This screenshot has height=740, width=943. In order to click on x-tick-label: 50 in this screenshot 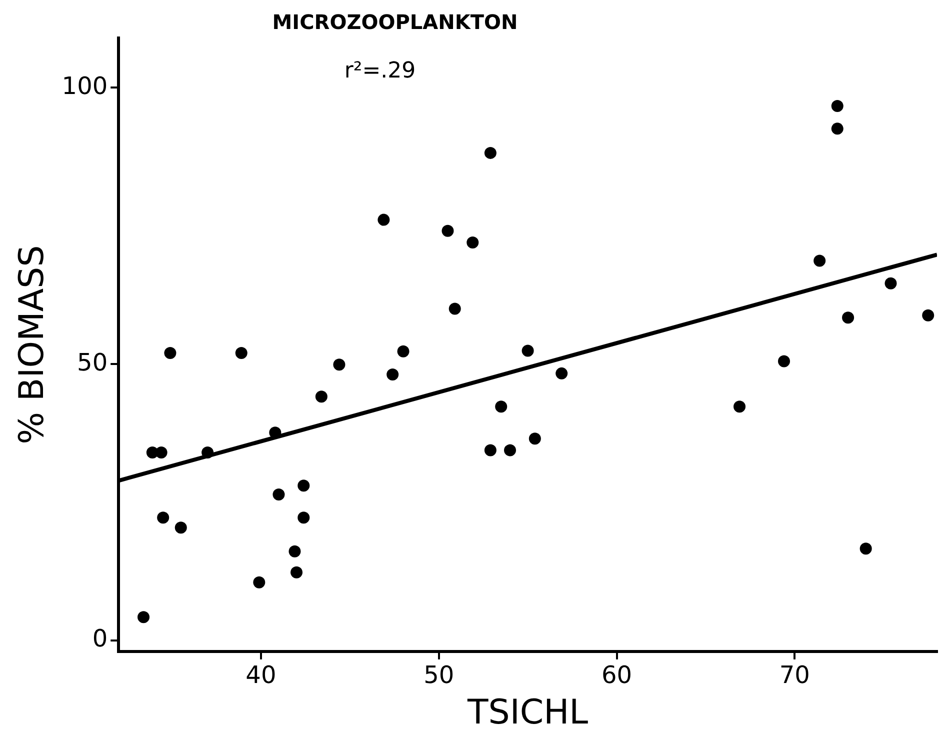, I will do `click(439, 675)`.